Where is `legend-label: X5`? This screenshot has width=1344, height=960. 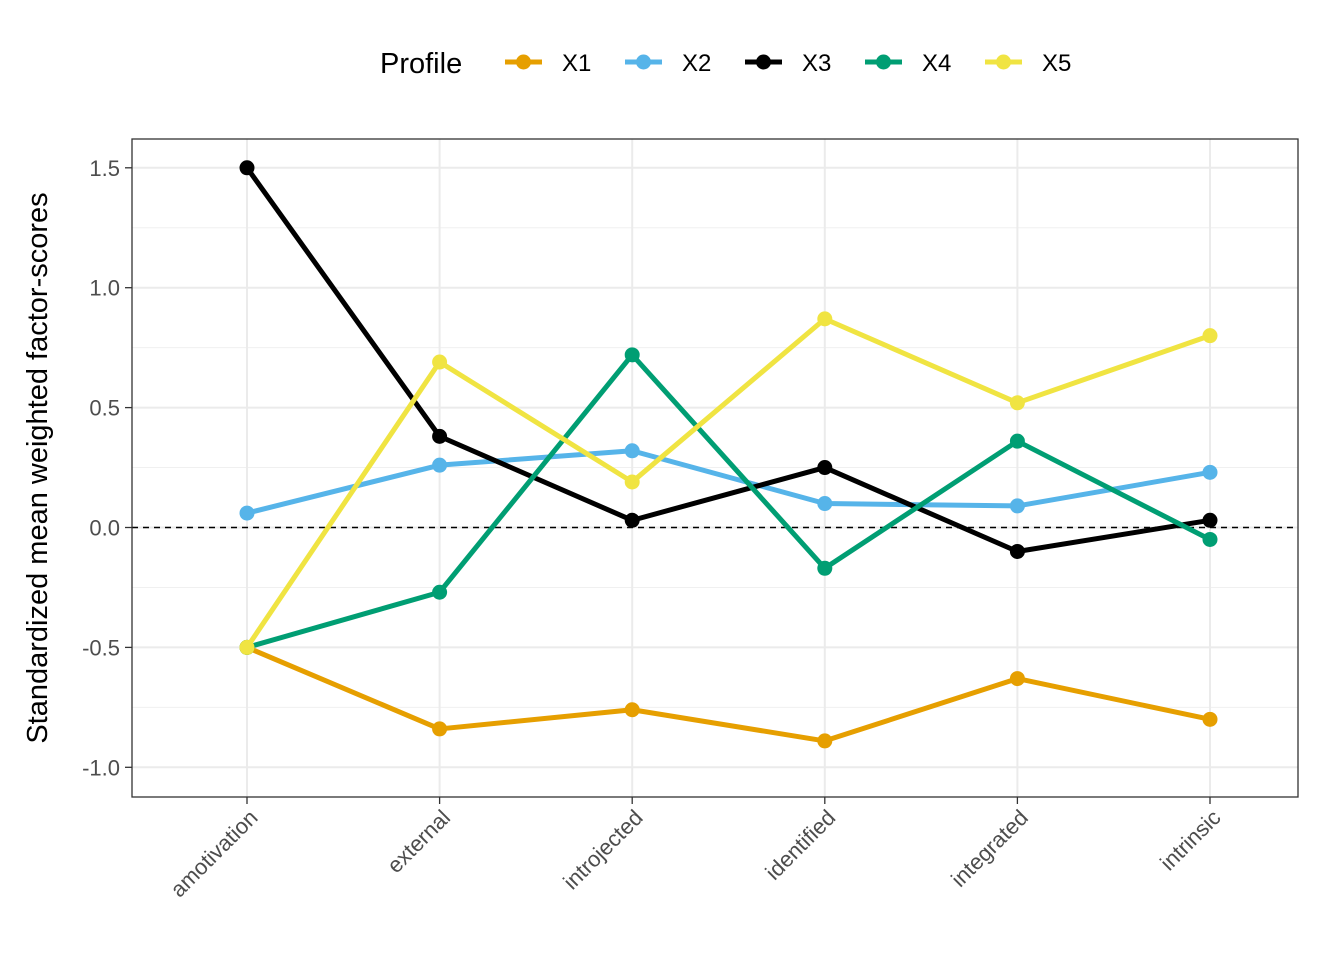
legend-label: X5 is located at coordinates (1056, 63).